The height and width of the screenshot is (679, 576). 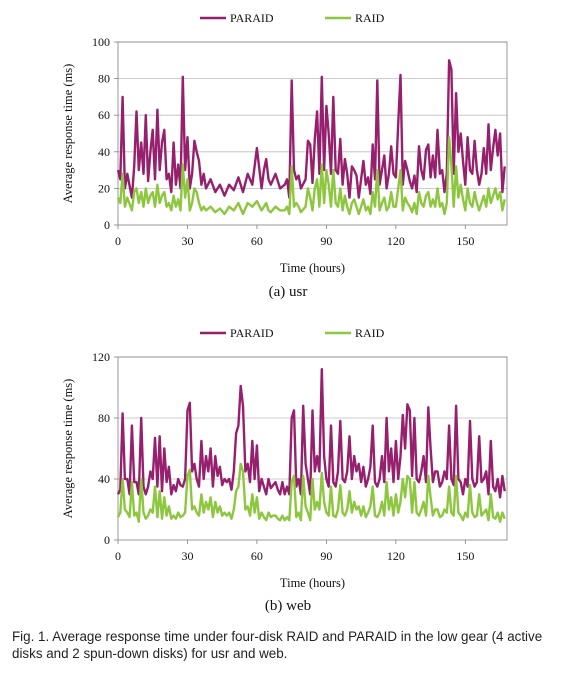 What do you see at coordinates (104, 479) in the screenshot?
I see `chart-web-y-tick-label: 40` at bounding box center [104, 479].